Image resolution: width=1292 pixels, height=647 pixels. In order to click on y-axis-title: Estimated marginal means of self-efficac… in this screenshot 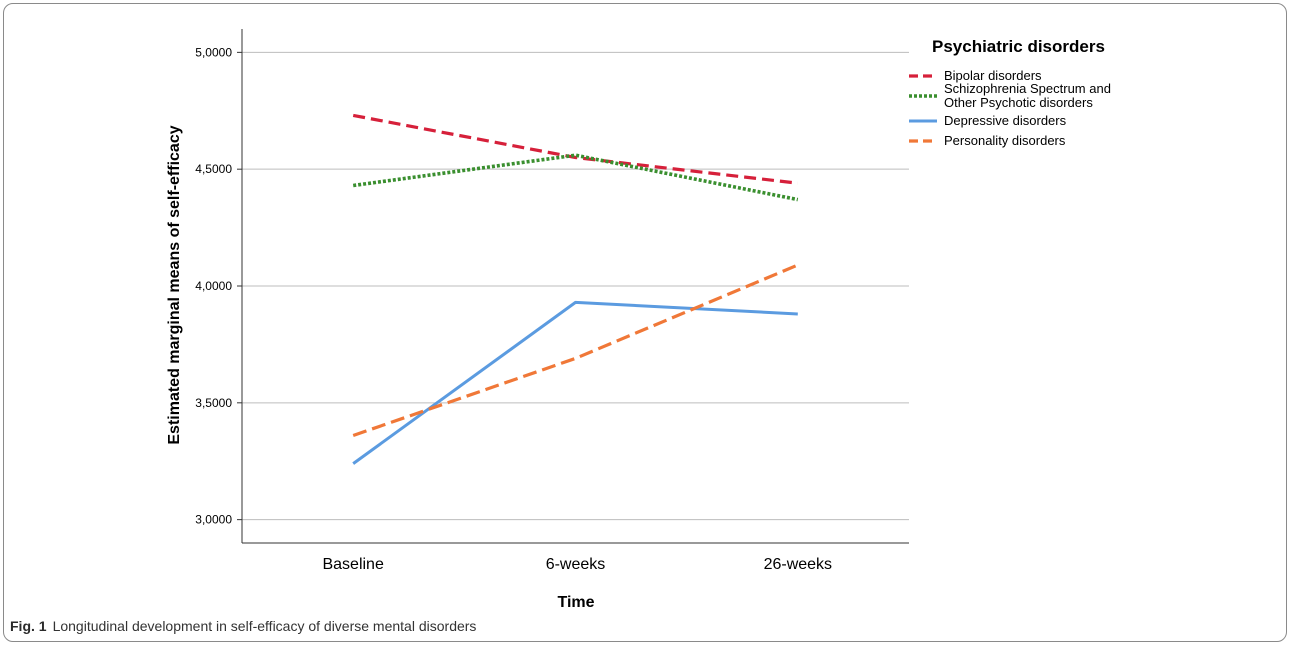, I will do `click(174, 284)`.